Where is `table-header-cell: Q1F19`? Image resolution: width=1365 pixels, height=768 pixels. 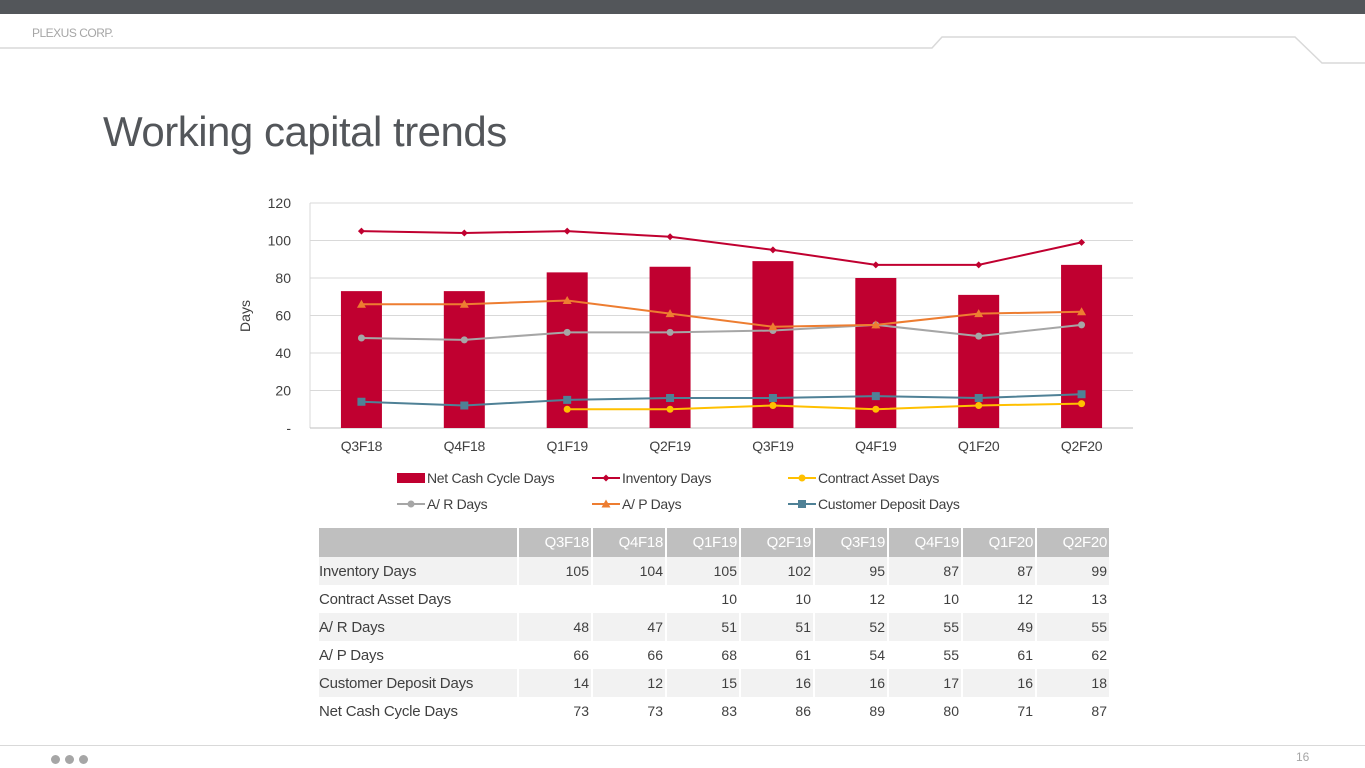 table-header-cell: Q1F19 is located at coordinates (703, 542).